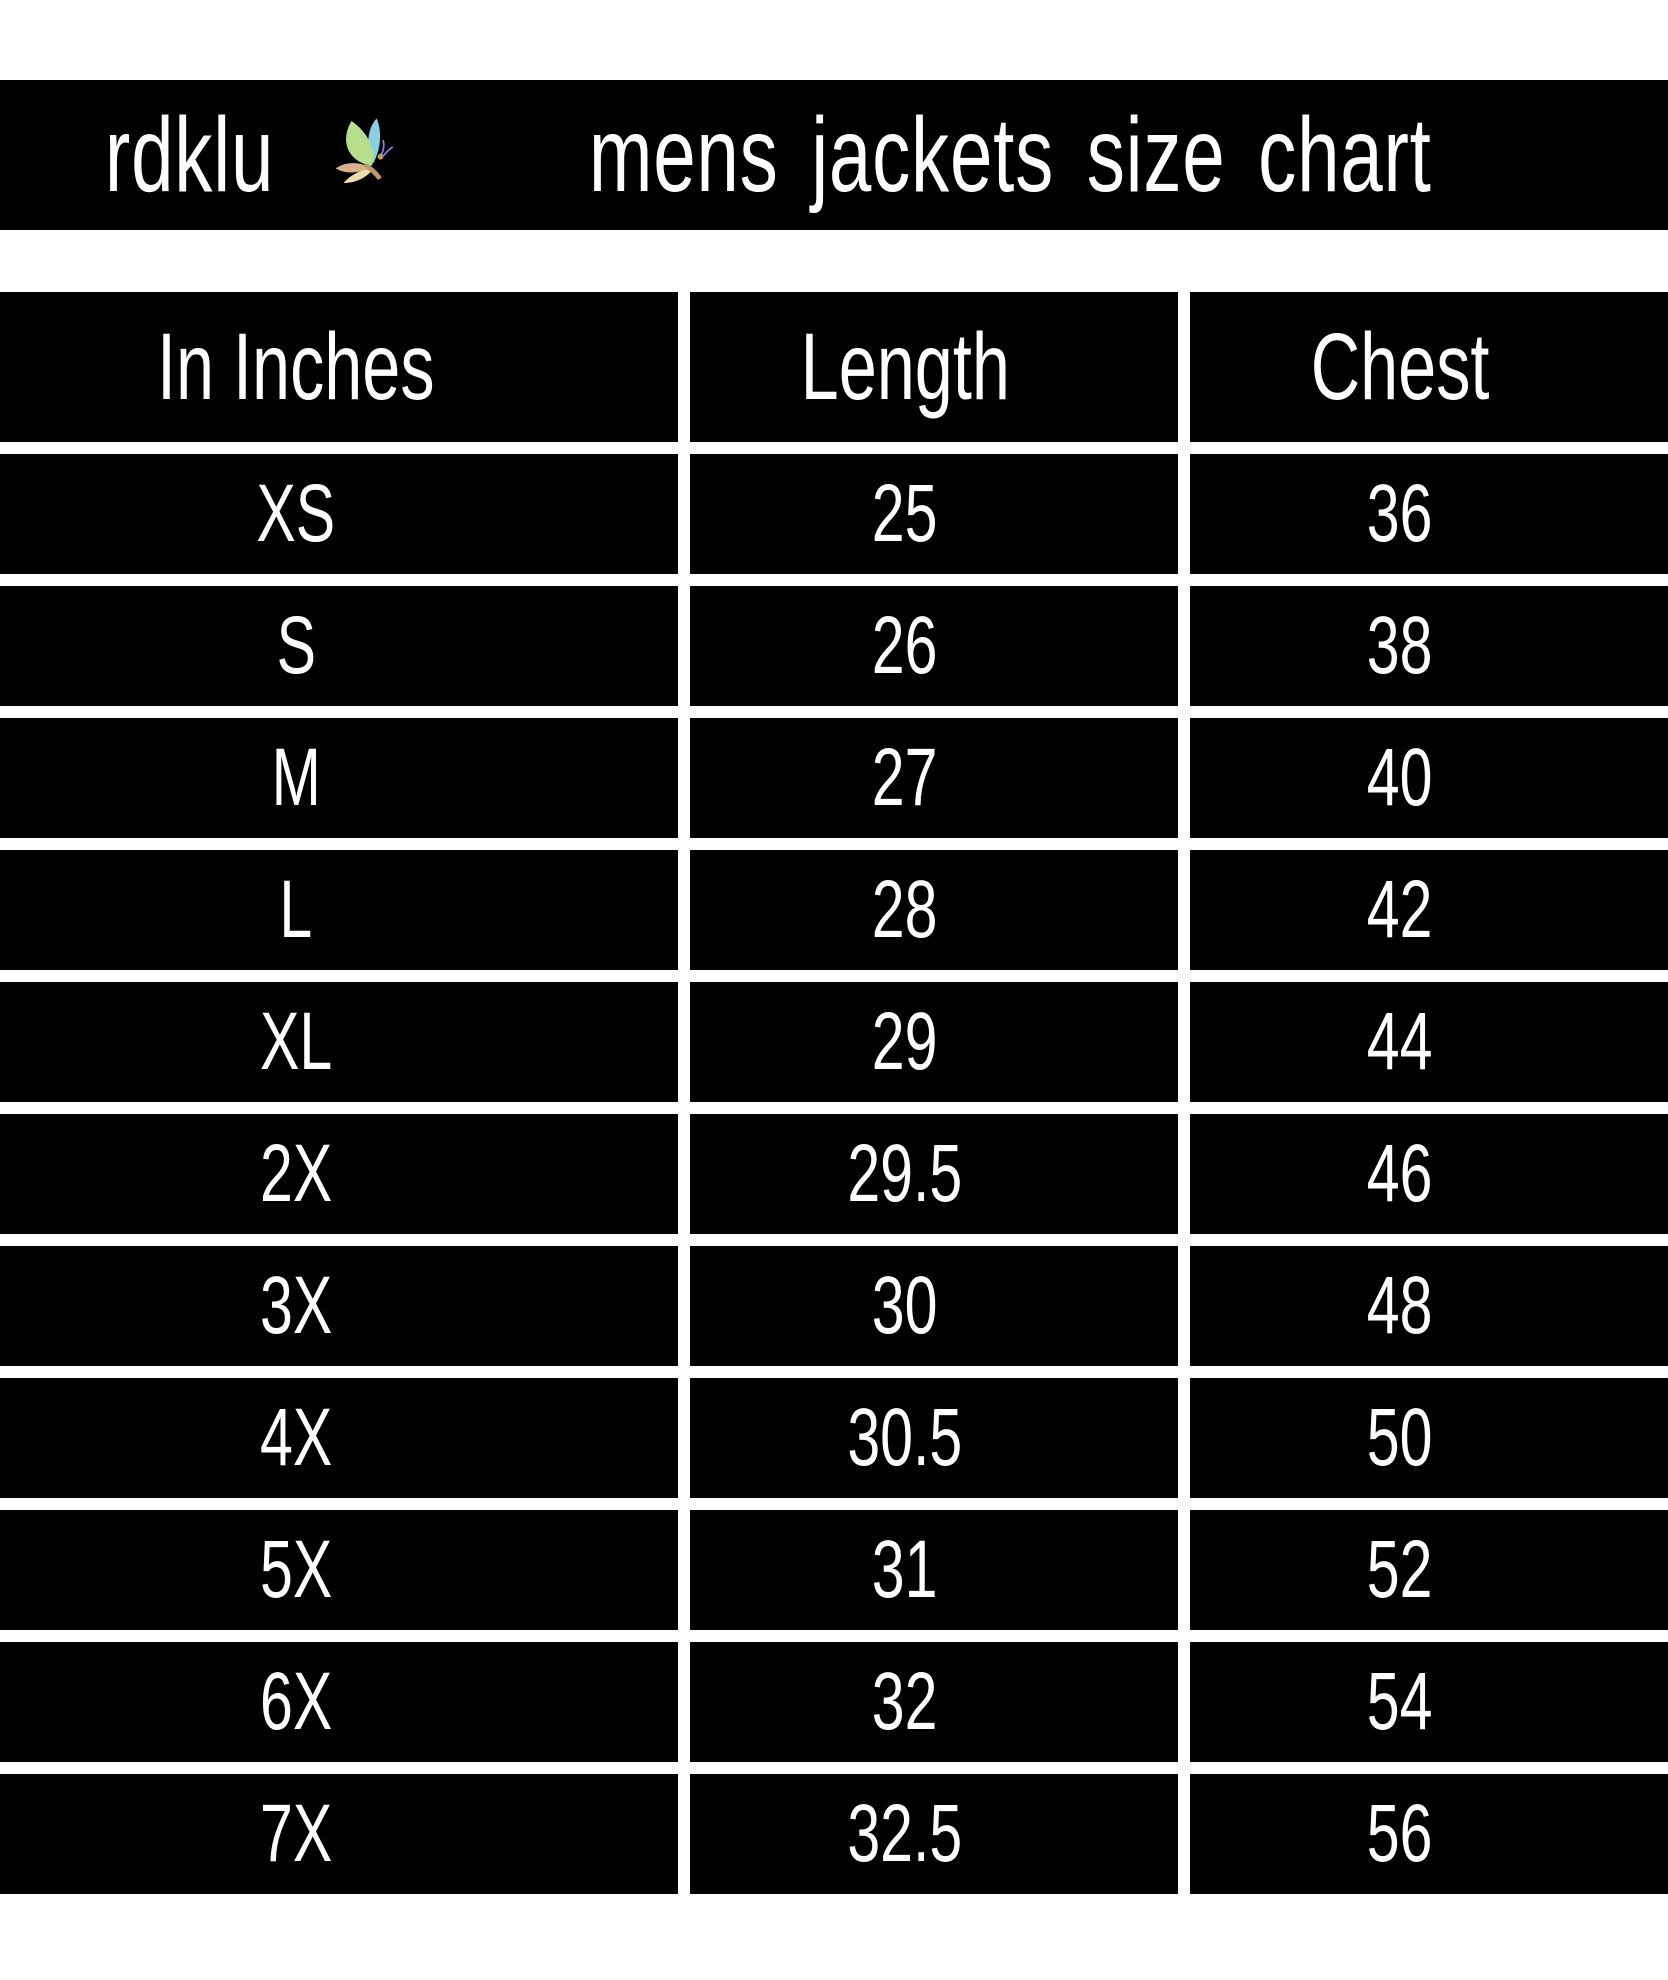 The width and height of the screenshot is (1668, 1980). Describe the element at coordinates (905, 1173) in the screenshot. I see `length-value: 29.5` at that location.